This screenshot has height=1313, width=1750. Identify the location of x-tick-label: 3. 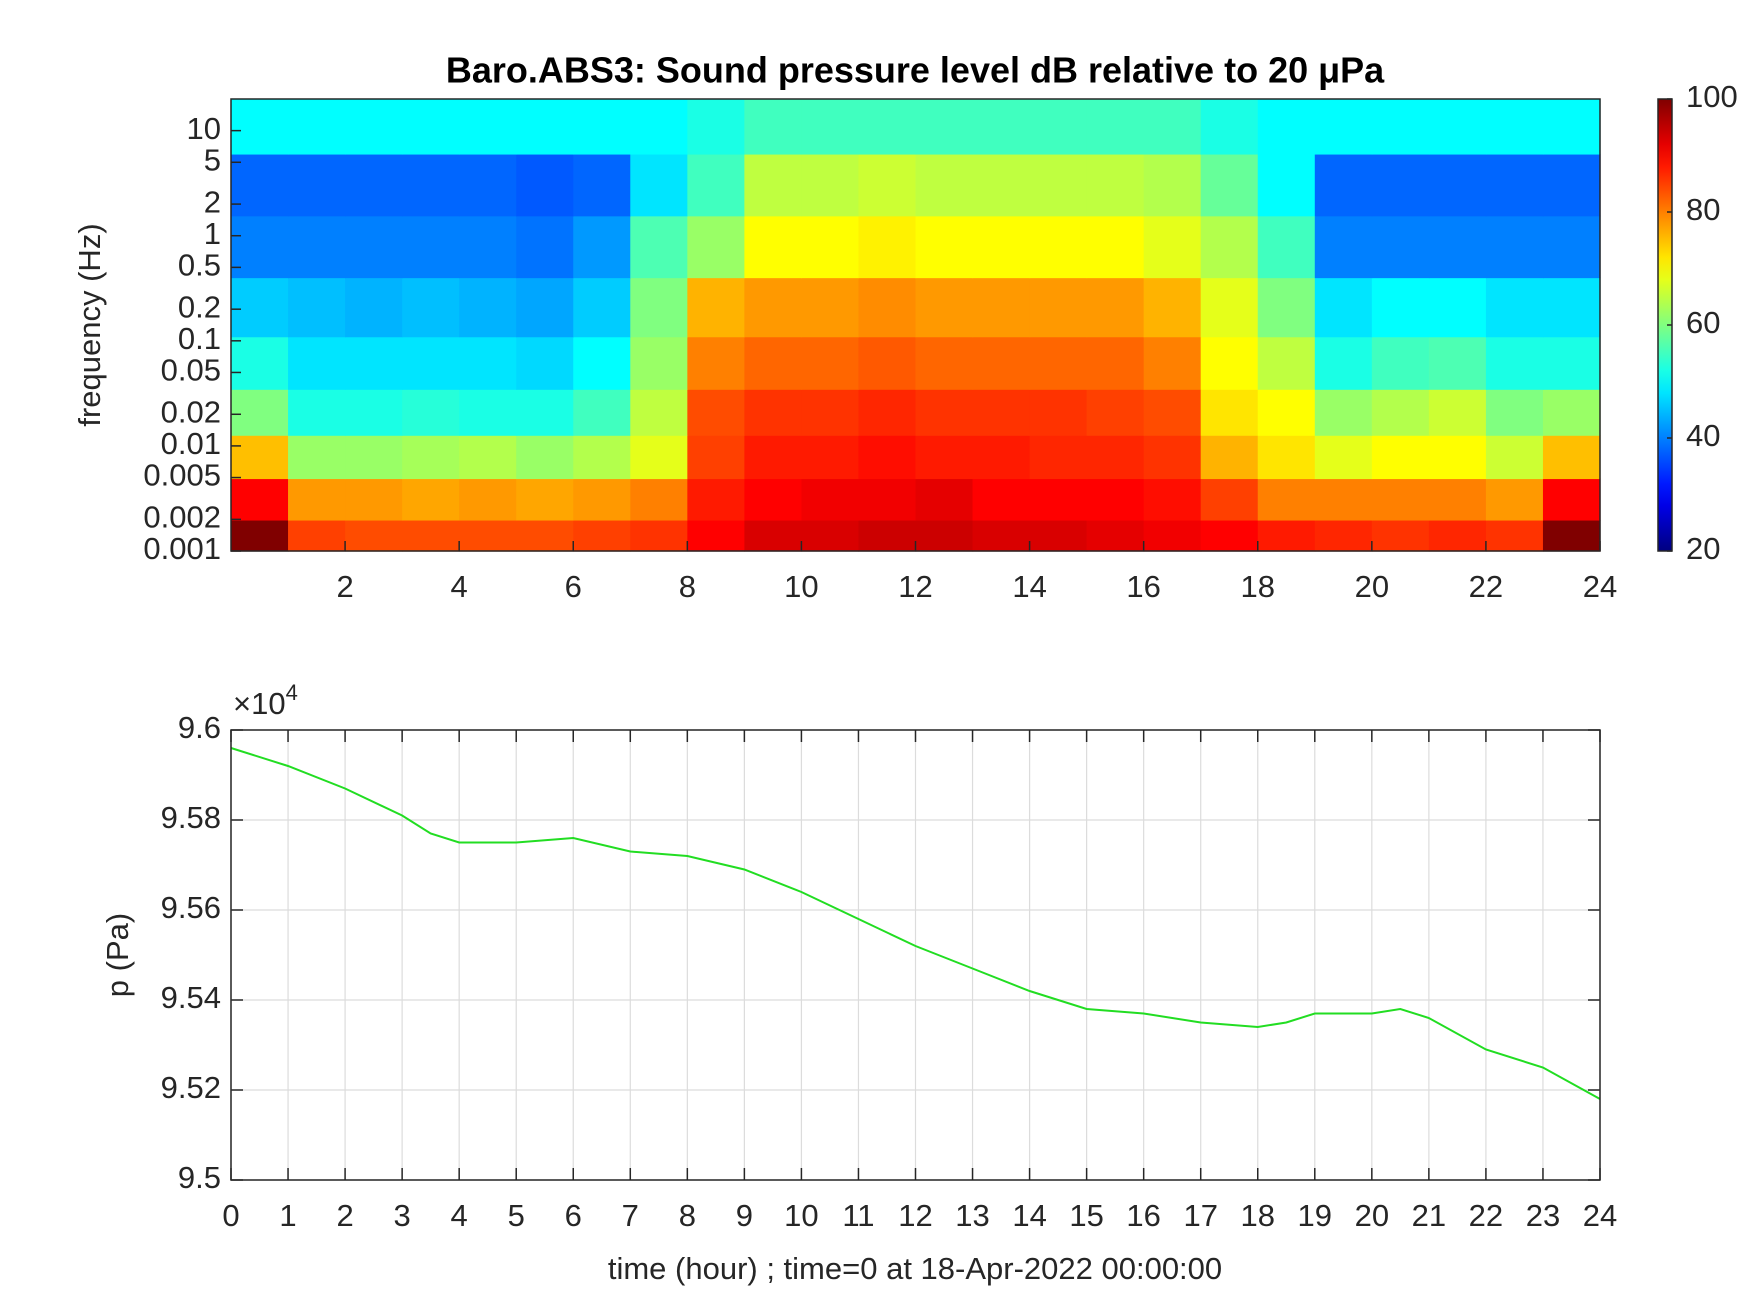
(402, 1215).